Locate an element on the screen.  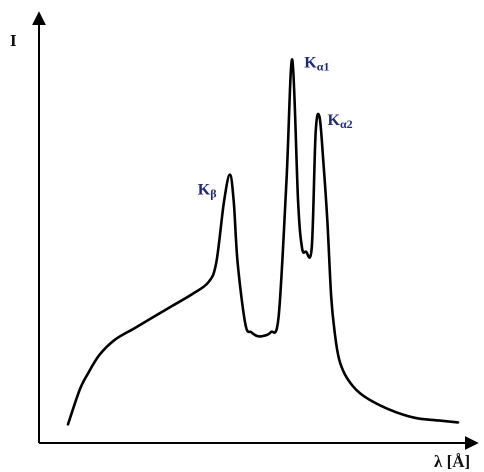
peak-label-subscript: α1 is located at coordinates (323, 67).